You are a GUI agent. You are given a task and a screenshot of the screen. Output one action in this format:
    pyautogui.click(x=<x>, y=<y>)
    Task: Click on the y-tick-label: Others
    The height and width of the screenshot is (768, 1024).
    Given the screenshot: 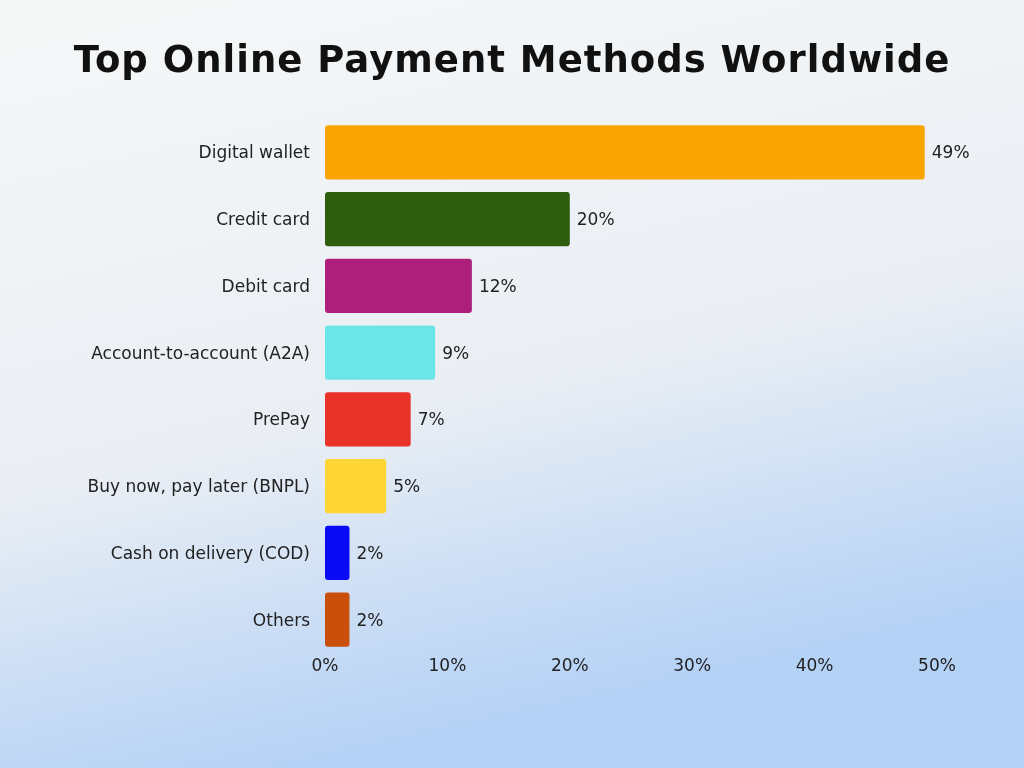 What is the action you would take?
    pyautogui.click(x=281, y=619)
    